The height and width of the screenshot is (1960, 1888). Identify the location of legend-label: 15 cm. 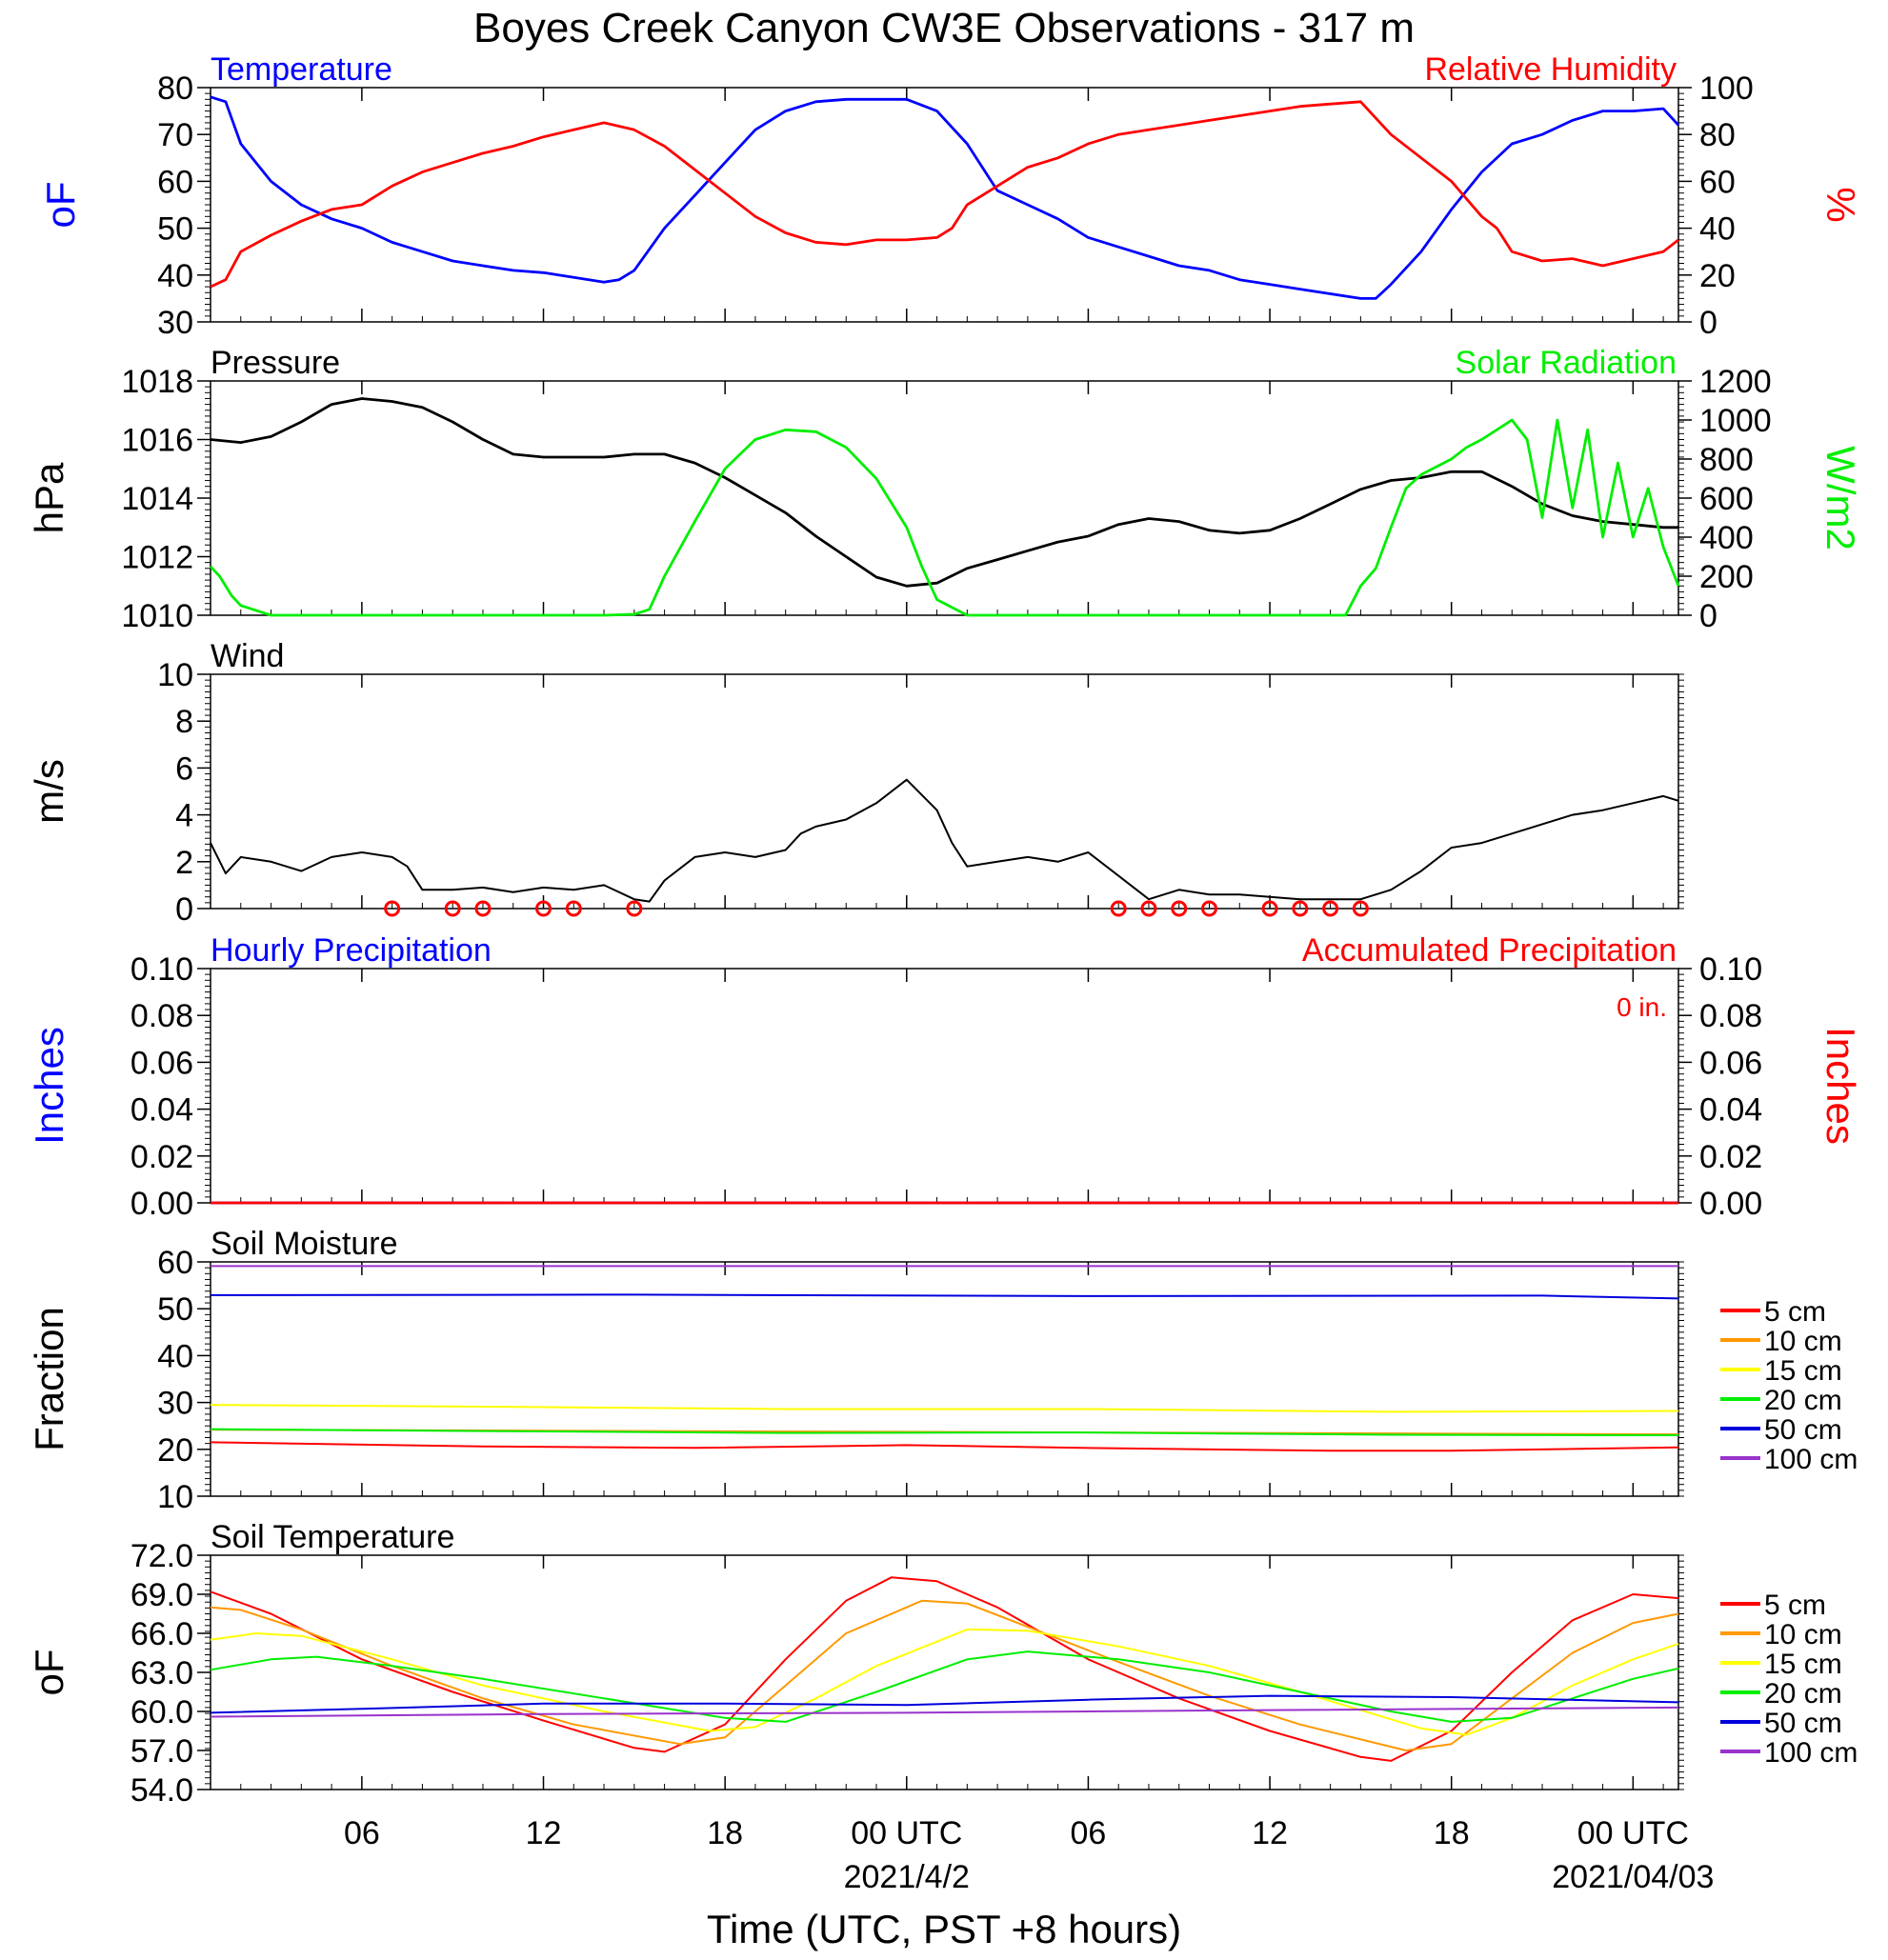
(1803, 1664).